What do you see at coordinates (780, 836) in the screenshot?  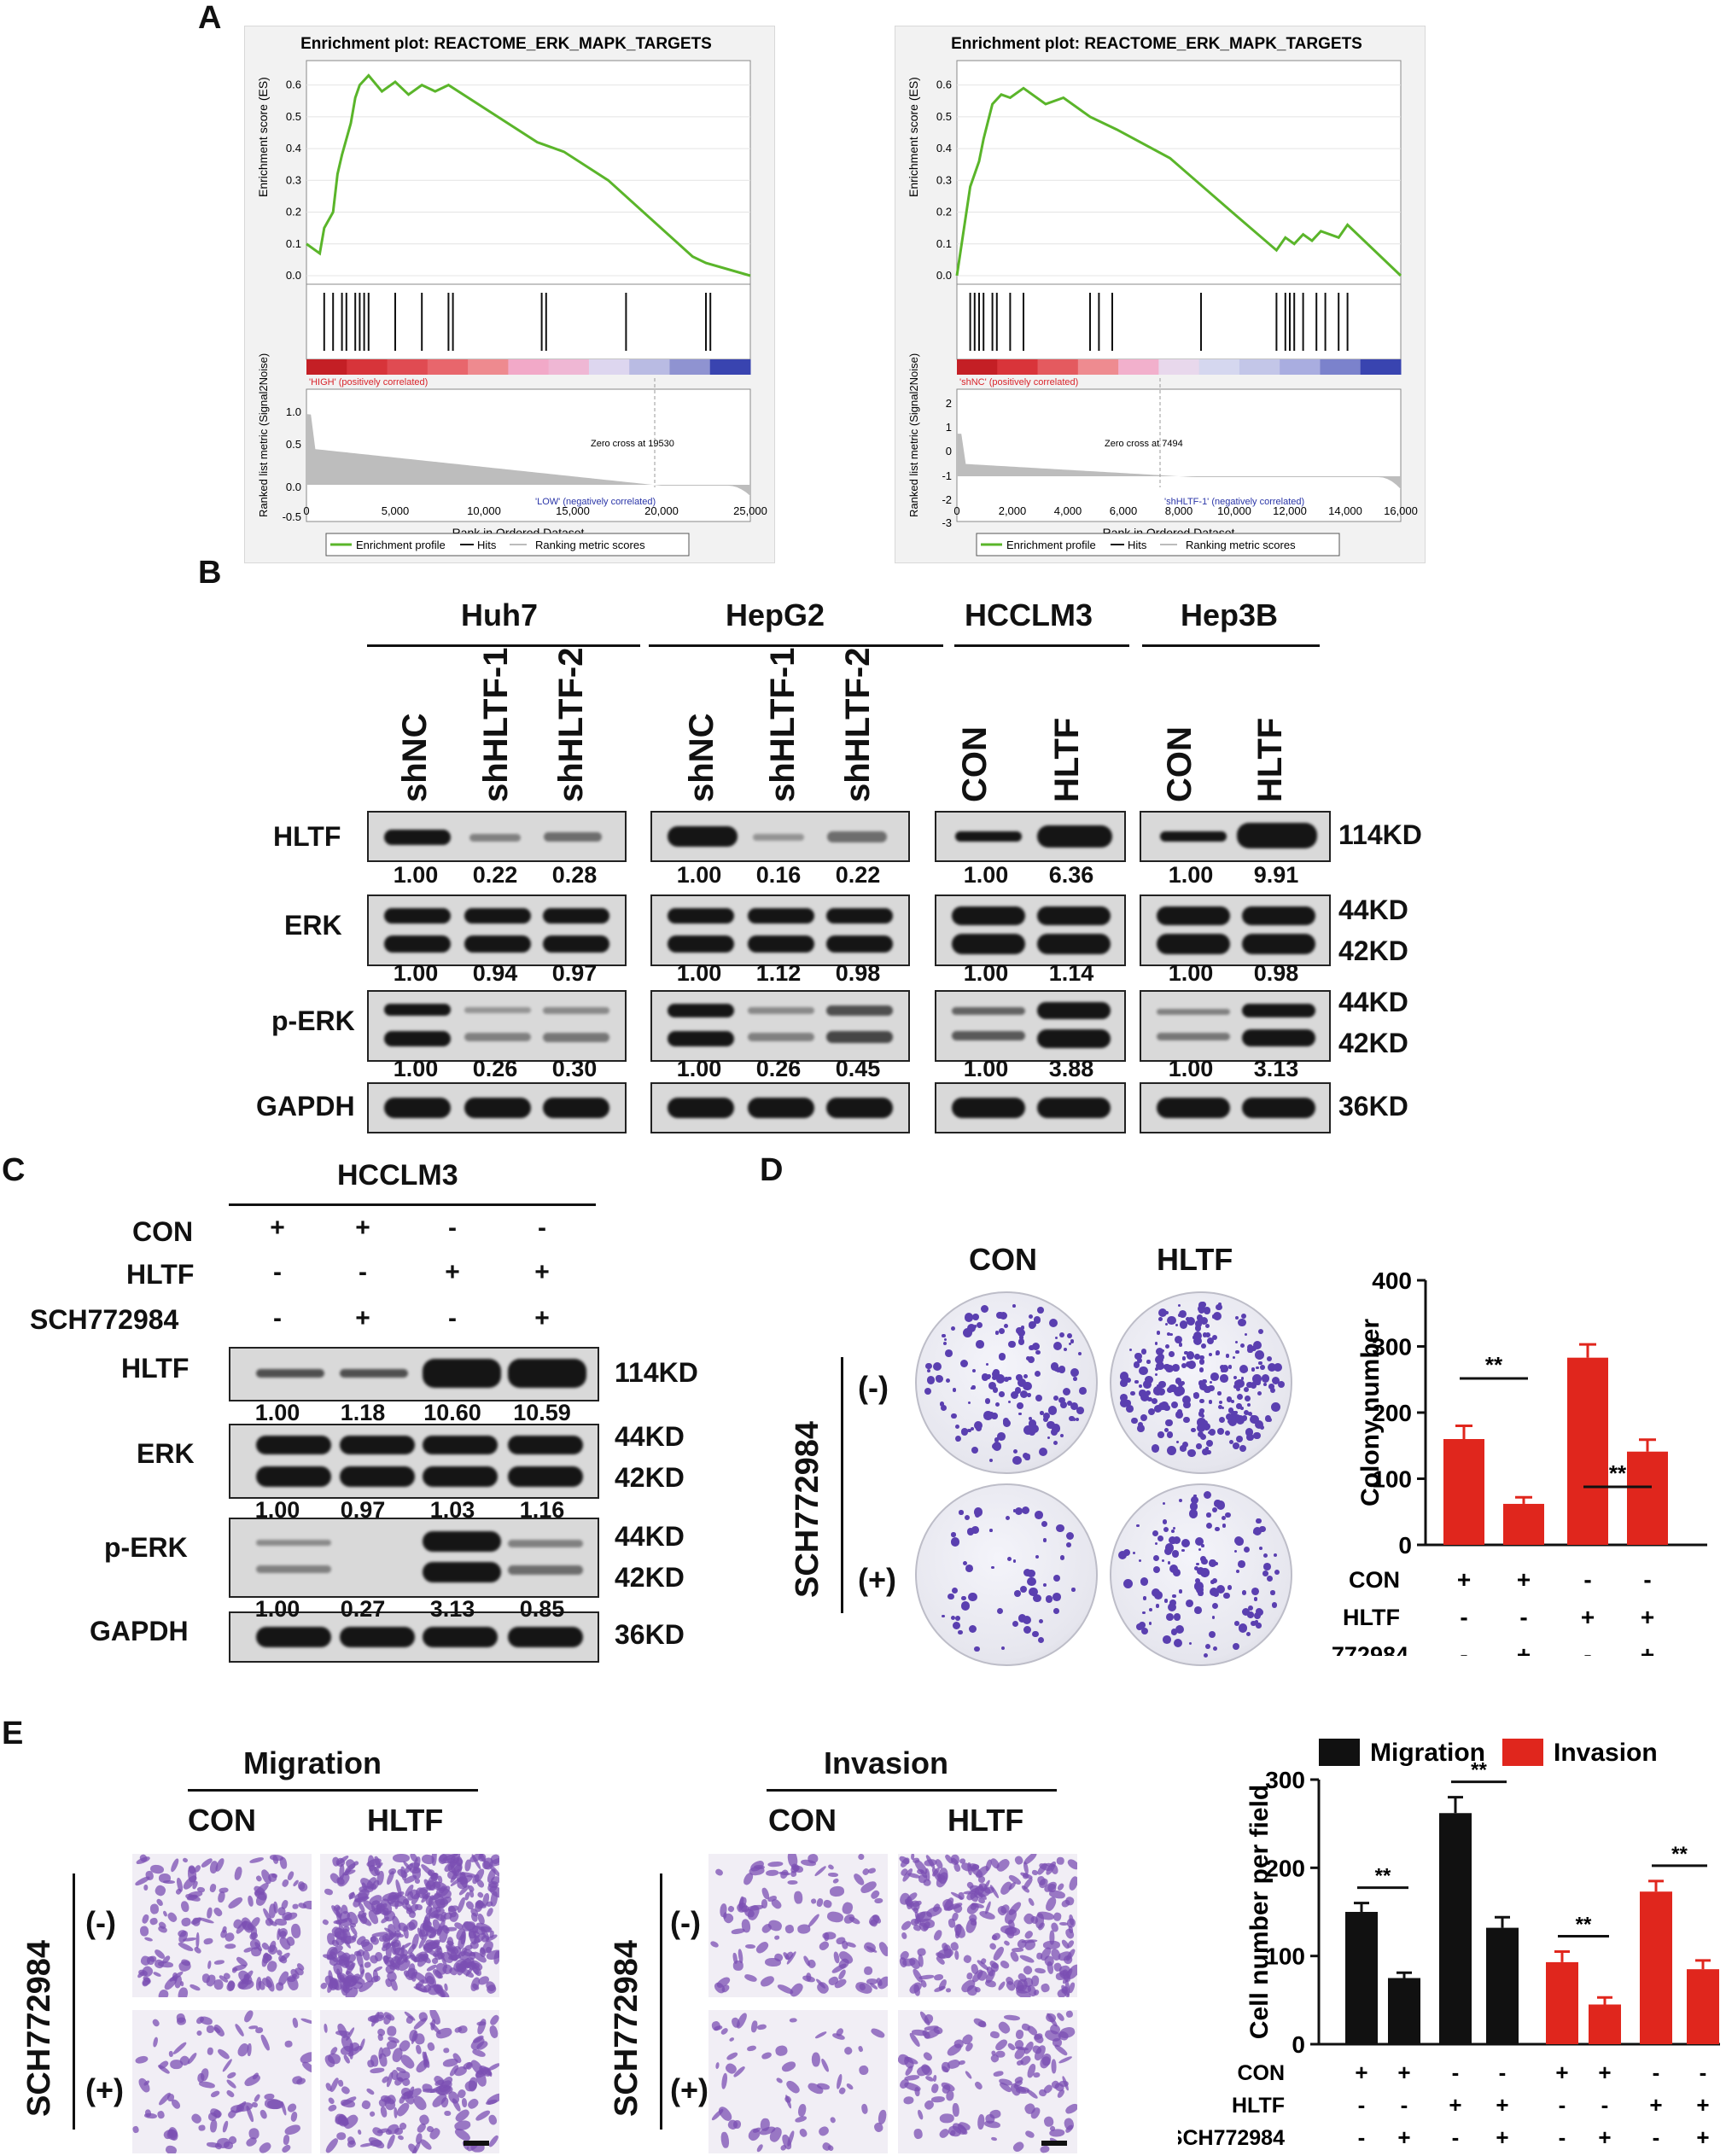 I see `blot-b-hltf-hepg2` at bounding box center [780, 836].